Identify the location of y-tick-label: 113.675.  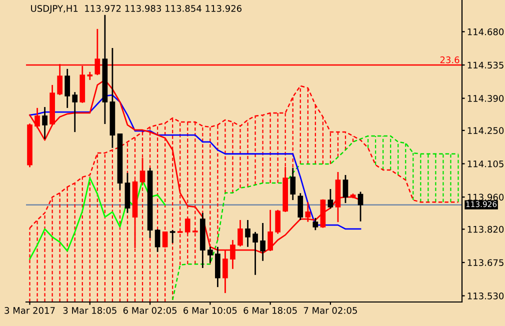
(486, 262).